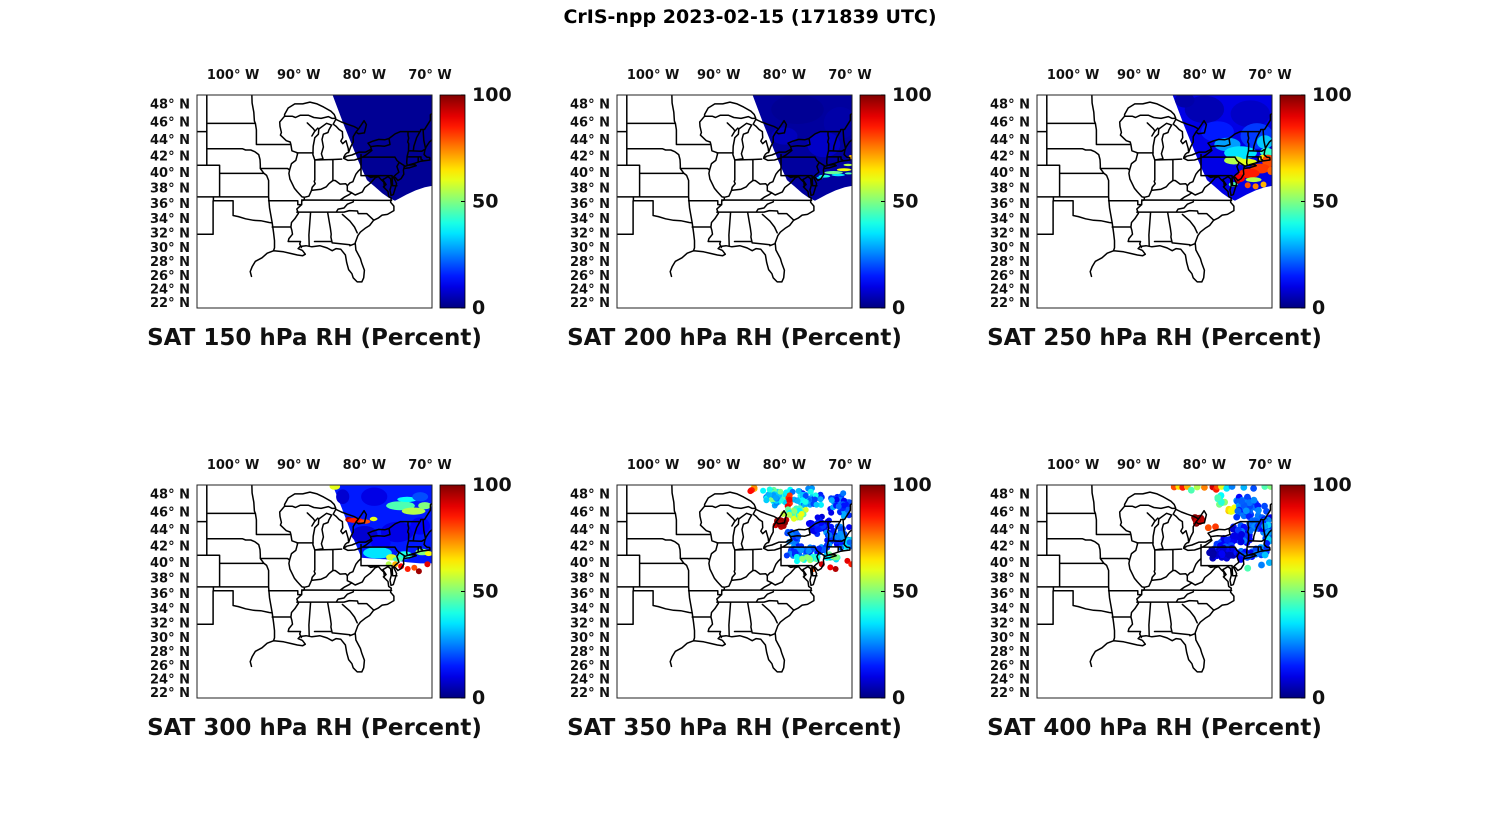 The height and width of the screenshot is (825, 1500). Describe the element at coordinates (734, 338) in the screenshot. I see `panel-title: SAT 200 hPa RH (Percent)` at that location.